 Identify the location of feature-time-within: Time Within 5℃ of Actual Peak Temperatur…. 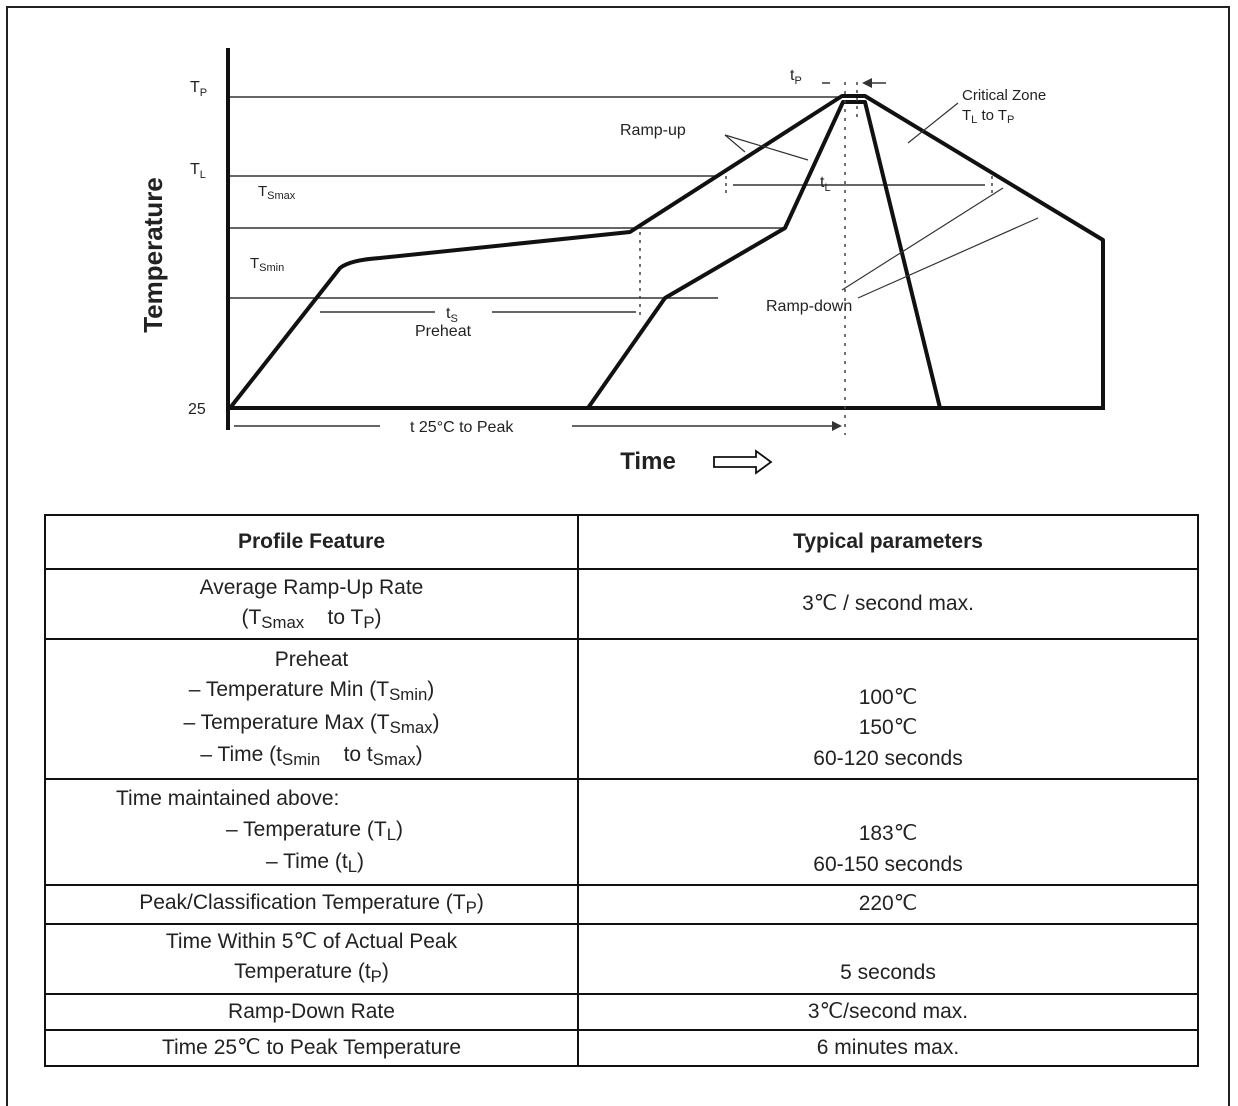
(311, 958).